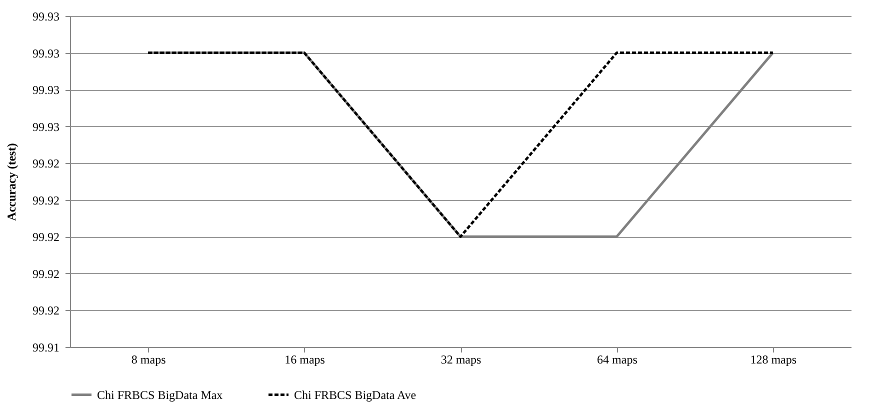  What do you see at coordinates (46, 347) in the screenshot?
I see `y-tick-label: 99.91` at bounding box center [46, 347].